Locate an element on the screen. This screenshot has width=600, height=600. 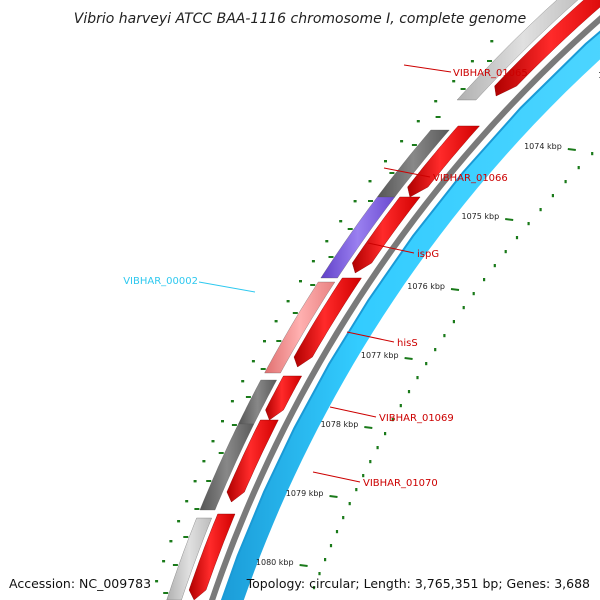
tick-label: 1078 kbp is located at coordinates (340, 424).